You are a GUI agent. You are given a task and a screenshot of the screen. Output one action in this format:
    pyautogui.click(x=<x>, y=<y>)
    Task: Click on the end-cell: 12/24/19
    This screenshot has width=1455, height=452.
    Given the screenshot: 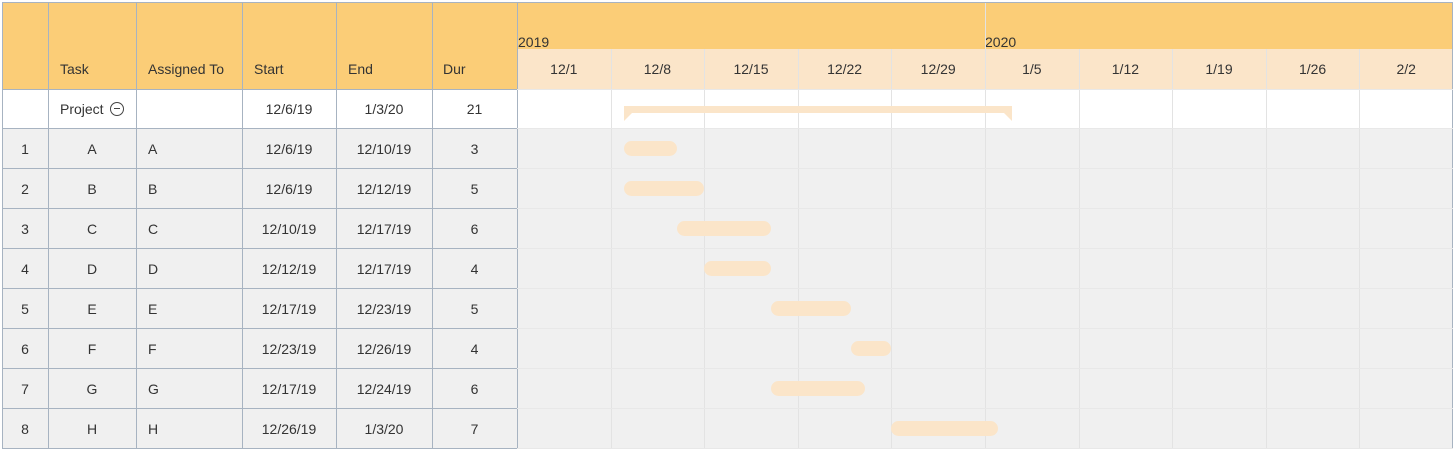 What is the action you would take?
    pyautogui.click(x=384, y=389)
    